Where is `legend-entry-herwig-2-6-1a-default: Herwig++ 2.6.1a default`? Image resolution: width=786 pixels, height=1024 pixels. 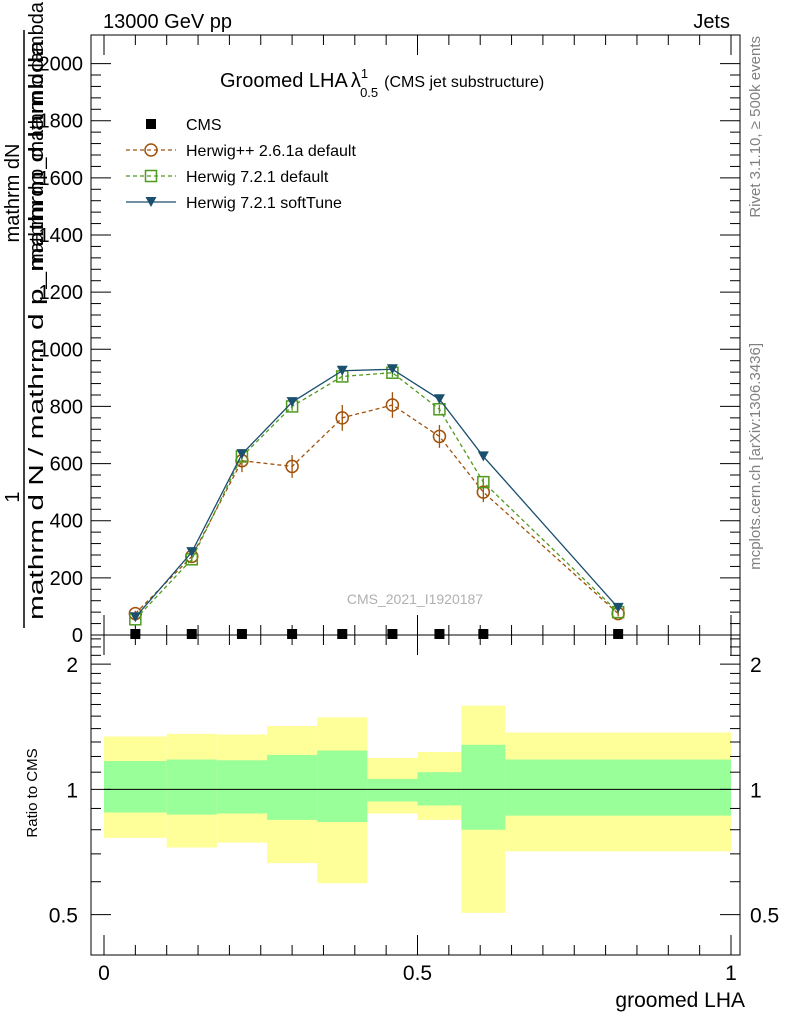
legend-entry-herwig-2-6-1a-default: Herwig++ 2.6.1a default is located at coordinates (241, 151).